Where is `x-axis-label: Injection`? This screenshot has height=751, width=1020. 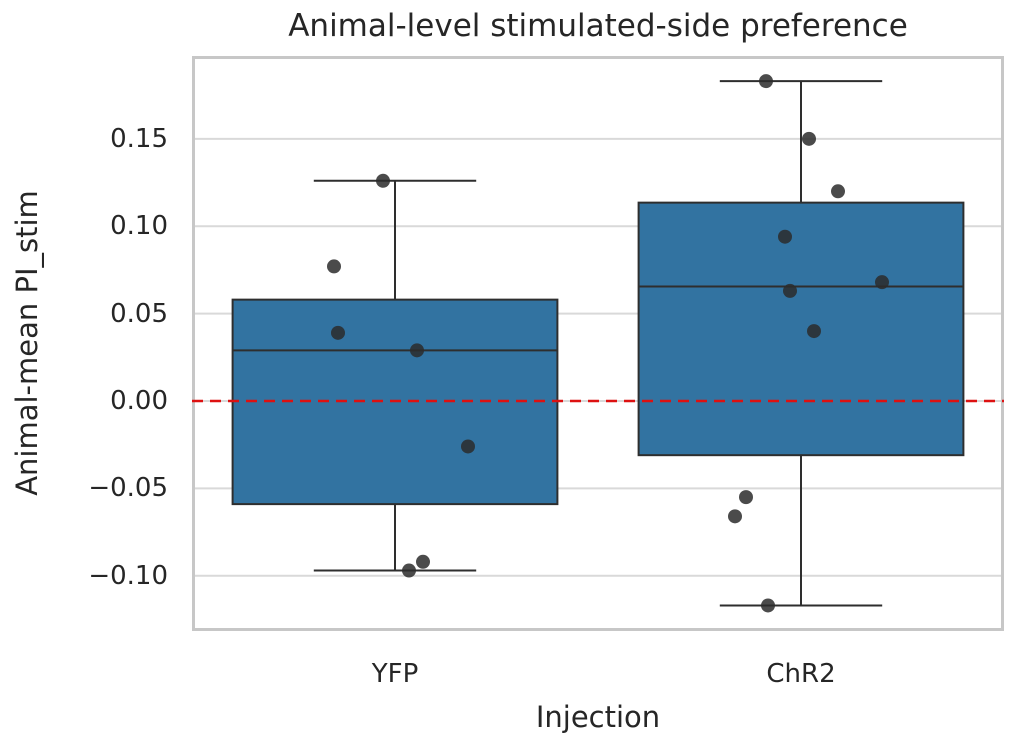
x-axis-label: Injection is located at coordinates (598, 717).